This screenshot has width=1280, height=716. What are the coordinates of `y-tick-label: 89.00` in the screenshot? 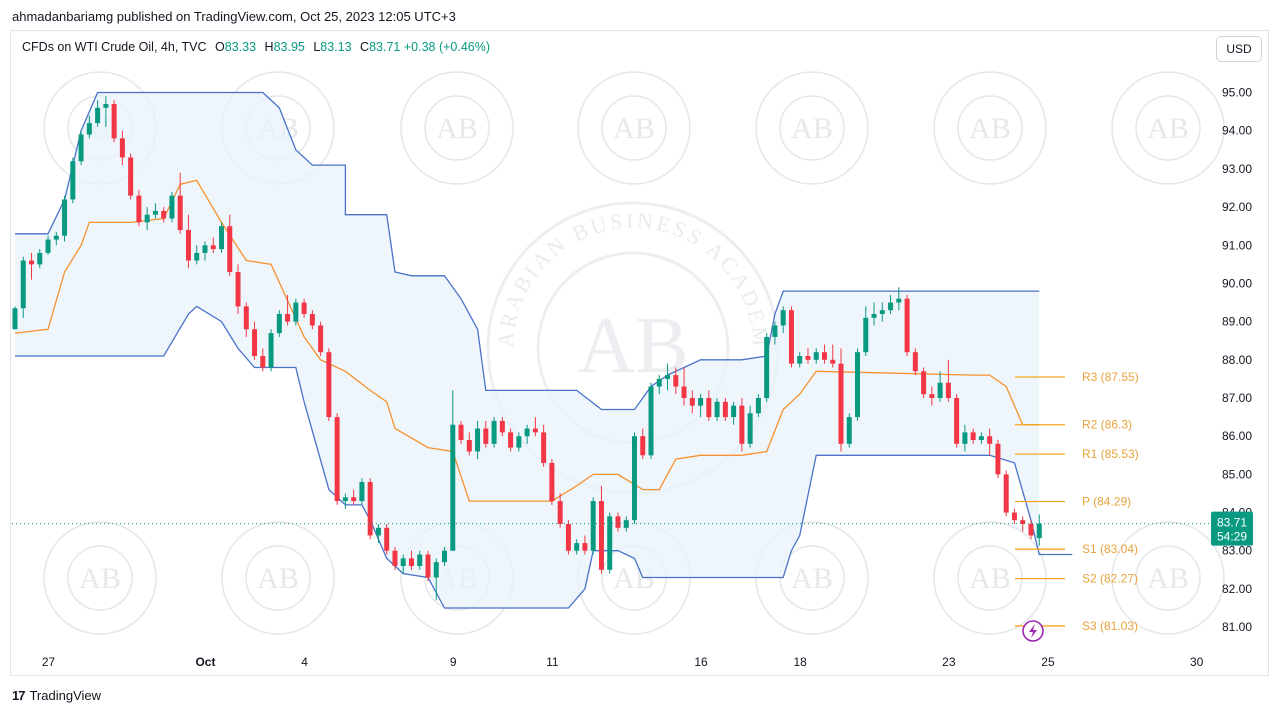 It's located at (1237, 322).